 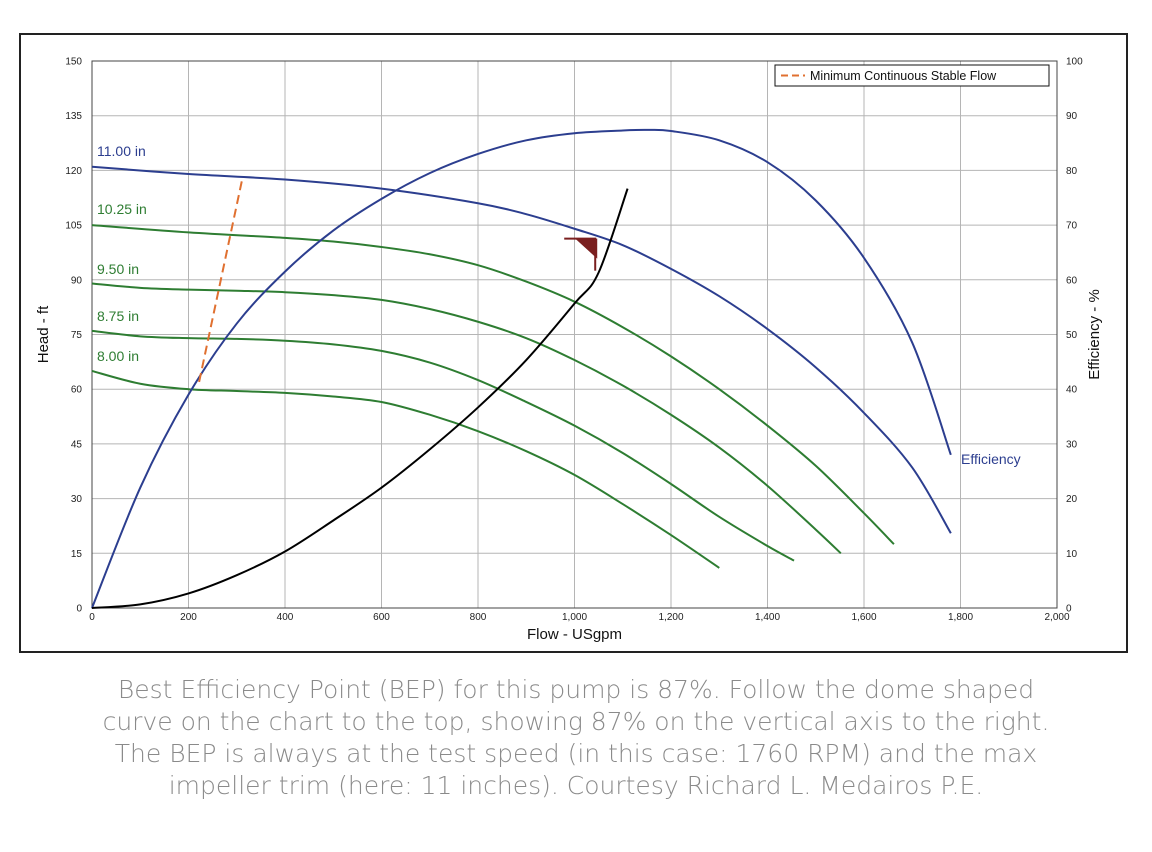 I want to click on min-continuous-stable-flow-line, so click(x=221, y=280).